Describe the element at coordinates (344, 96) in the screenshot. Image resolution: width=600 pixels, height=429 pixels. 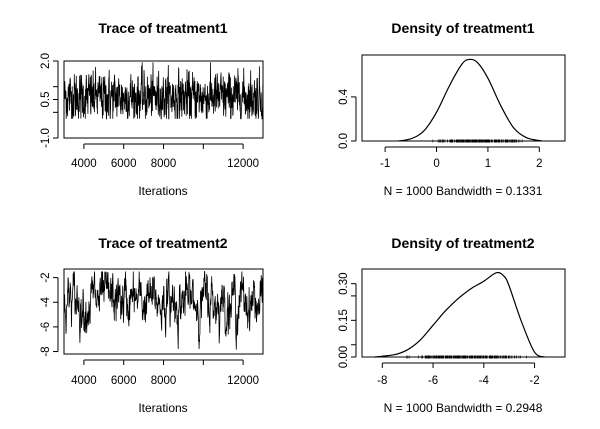
I see `y-tick-label: 0.4` at that location.